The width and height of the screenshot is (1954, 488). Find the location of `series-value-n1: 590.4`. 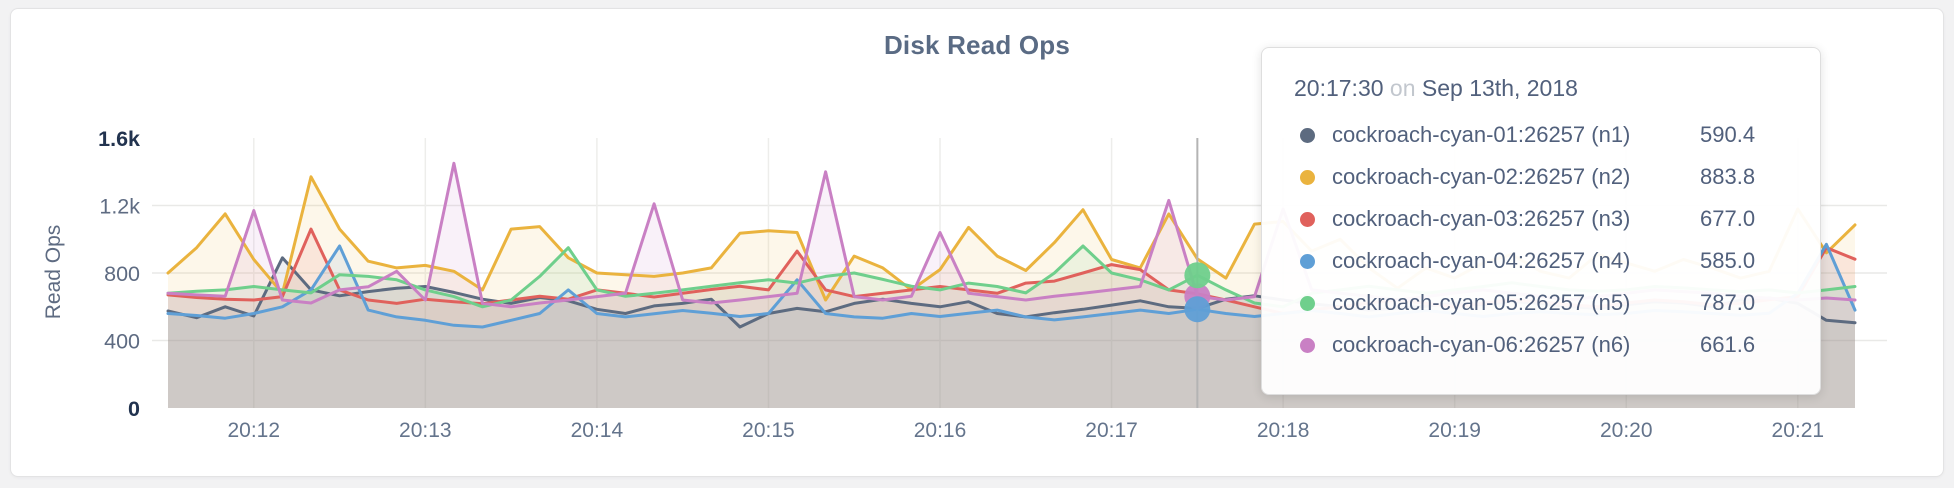

series-value-n1: 590.4 is located at coordinates (1728, 134).